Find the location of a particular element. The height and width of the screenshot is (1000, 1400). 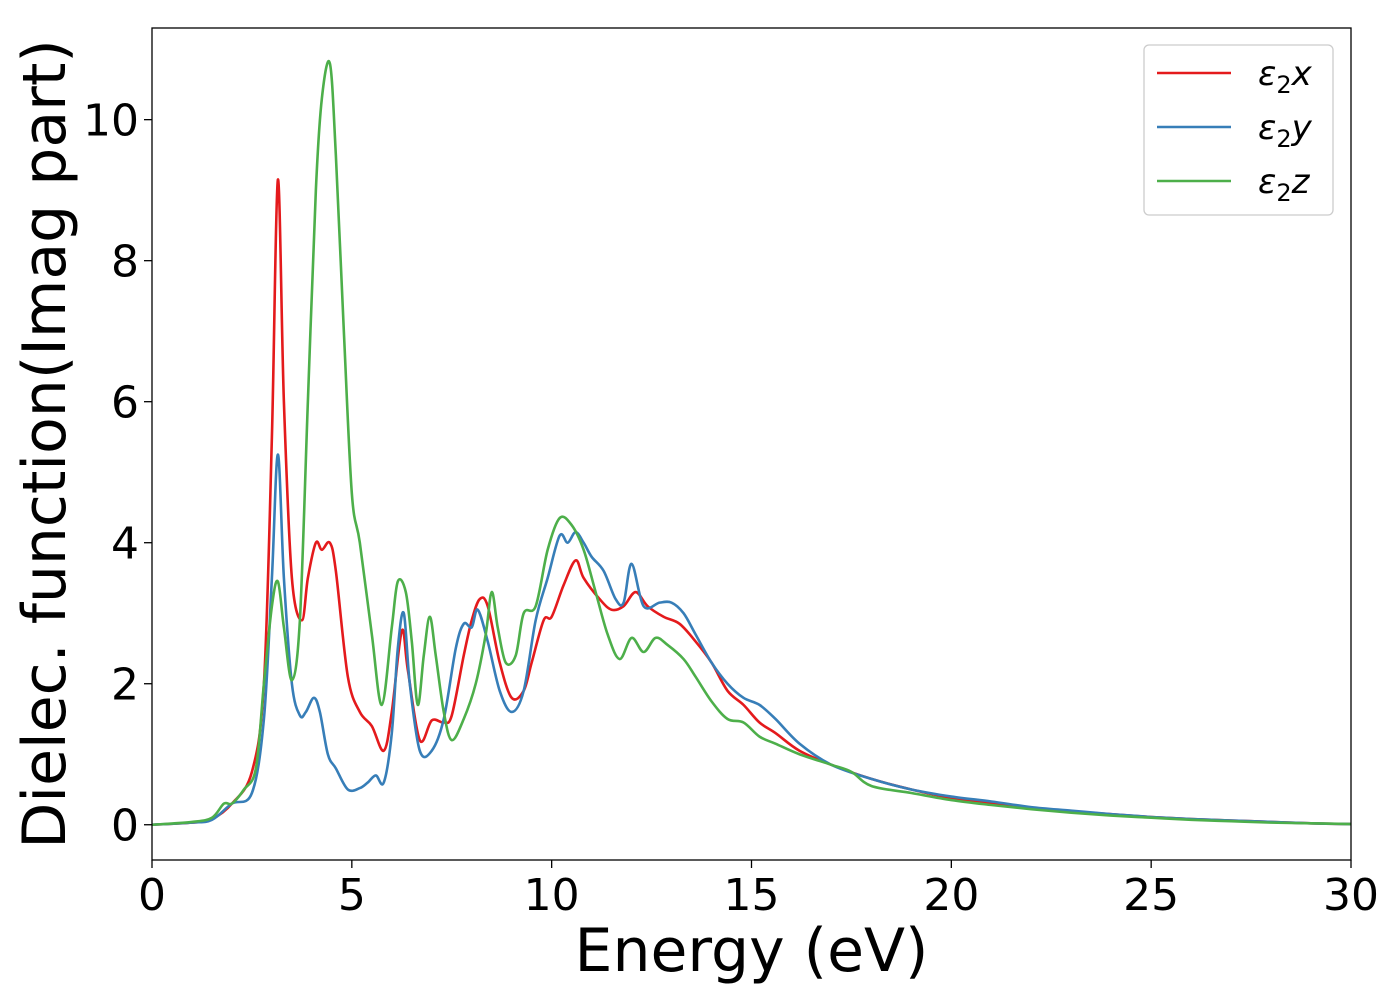

legend-label-y: ε2y is located at coordinates (1285, 130).